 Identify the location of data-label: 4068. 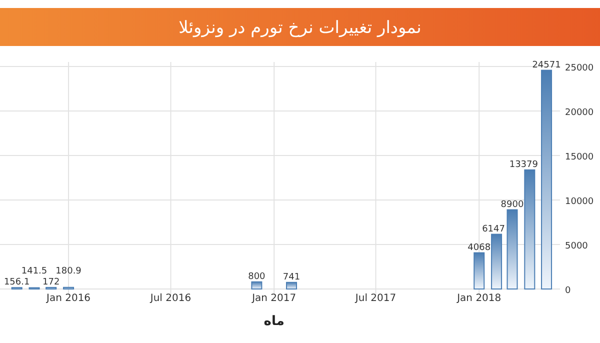
(479, 247).